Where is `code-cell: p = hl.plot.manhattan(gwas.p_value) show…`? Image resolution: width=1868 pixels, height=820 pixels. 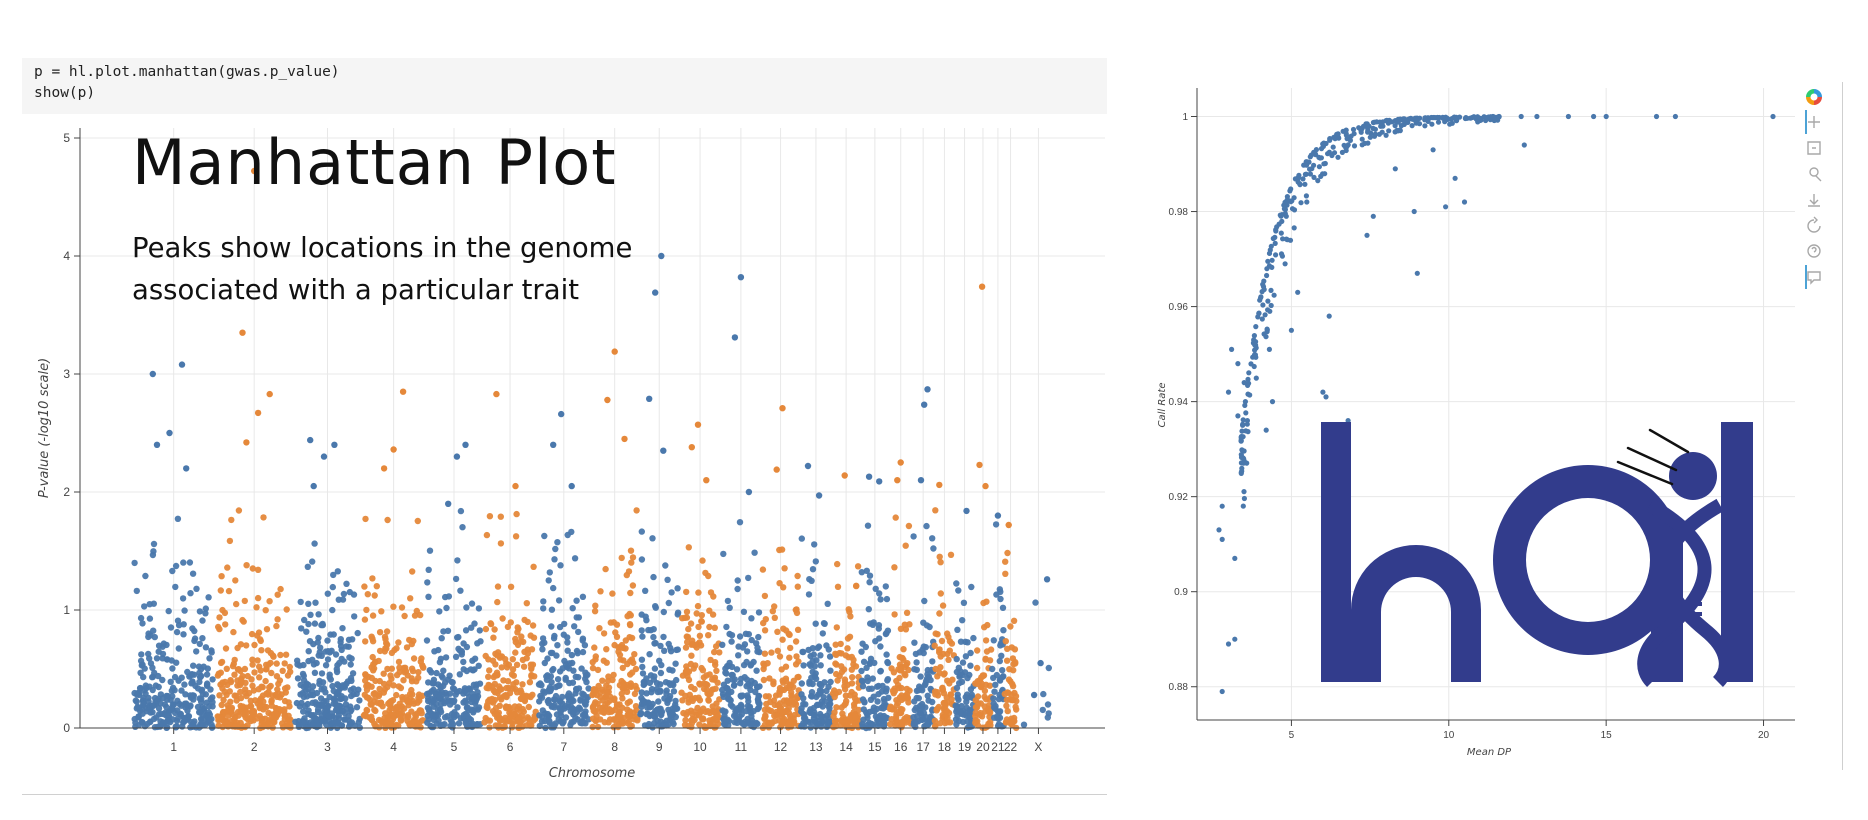
code-cell: p = hl.plot.manhattan(gwas.p_value) show… is located at coordinates (564, 86).